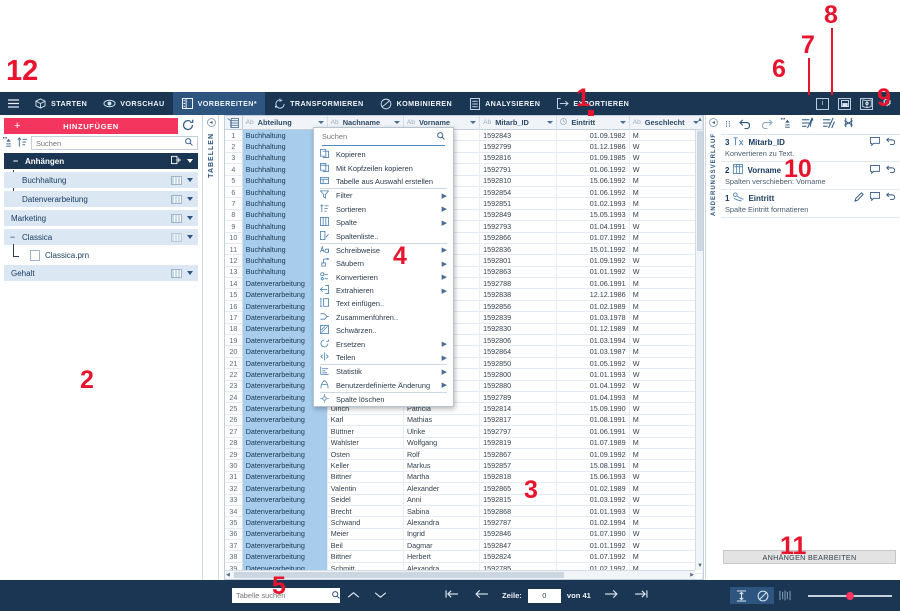  What do you see at coordinates (383, 250) in the screenshot?
I see `context-menu-item: Schreibweise ▶` at bounding box center [383, 250].